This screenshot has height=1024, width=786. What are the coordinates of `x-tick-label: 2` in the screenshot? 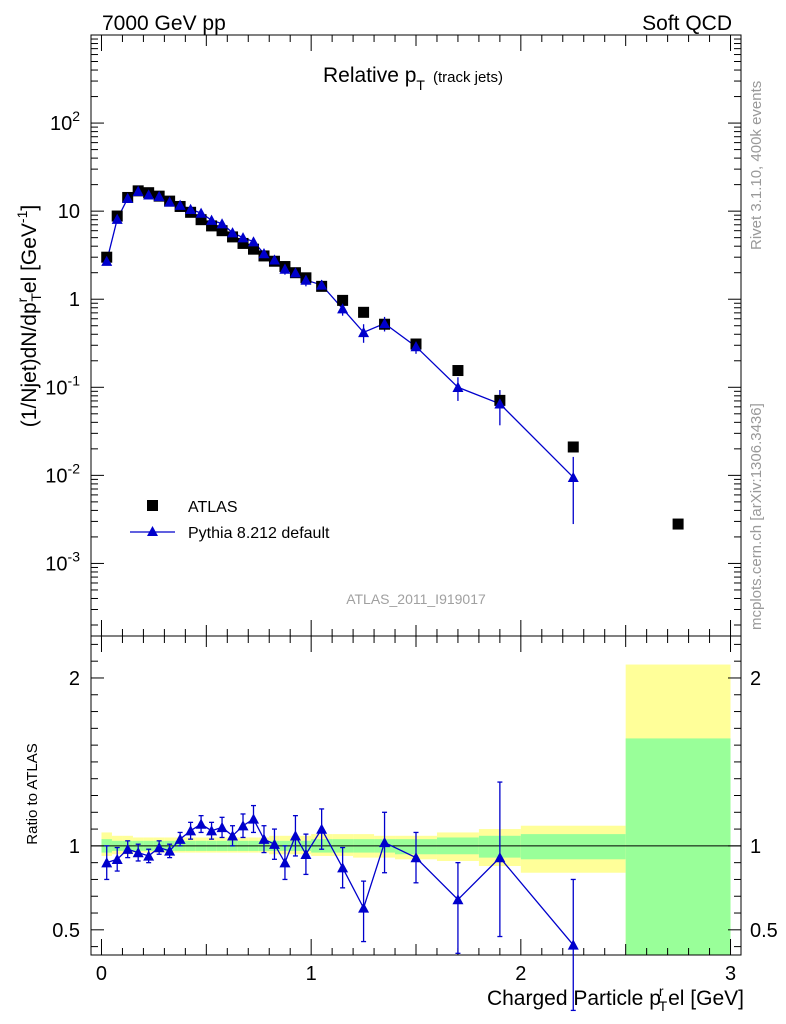 It's located at (520, 974).